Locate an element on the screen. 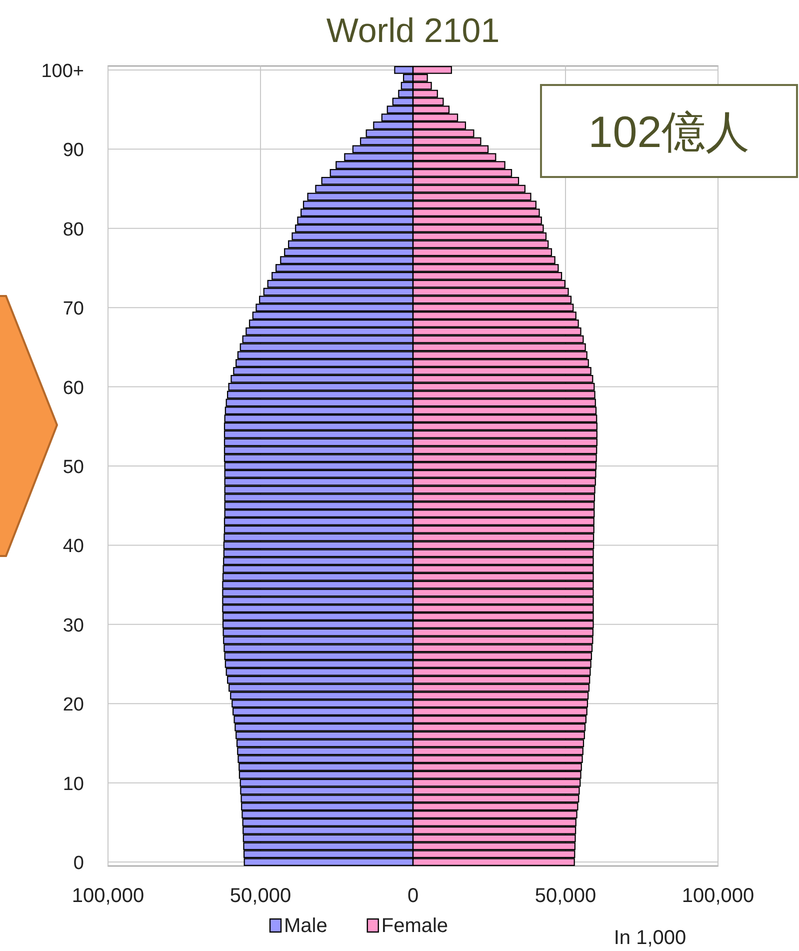 Image resolution: width=799 pixels, height=951 pixels. y-tick-label: 10 is located at coordinates (73, 784).